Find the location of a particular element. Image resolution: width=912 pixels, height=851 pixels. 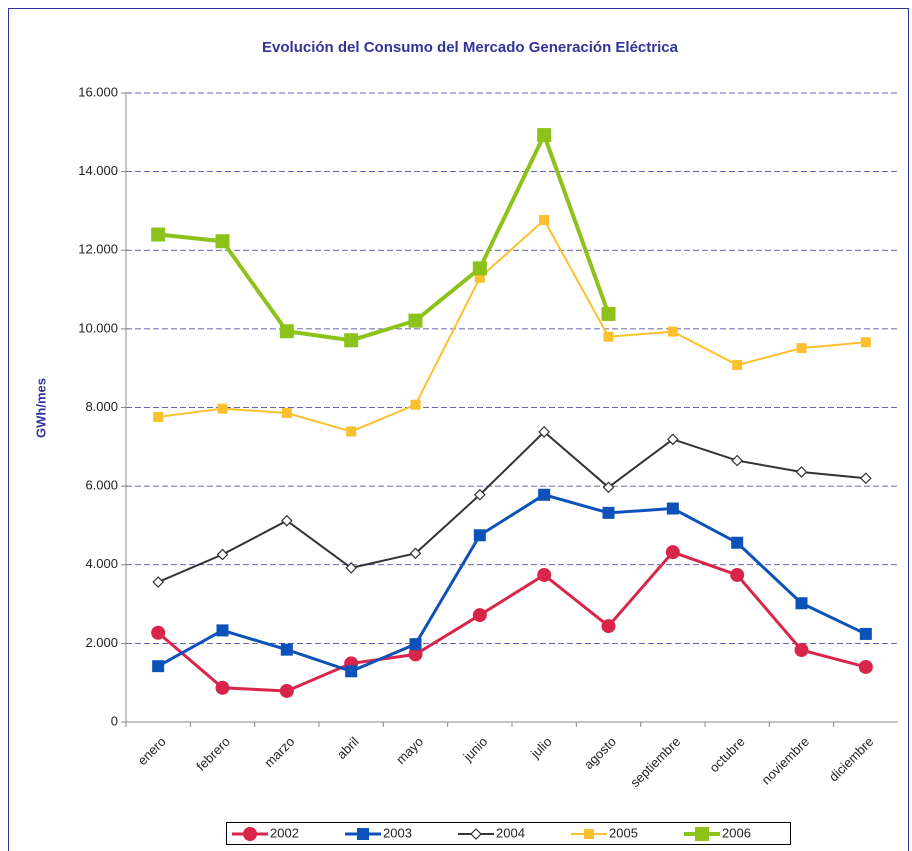

y-tick-label: 2.000 is located at coordinates (101, 642).